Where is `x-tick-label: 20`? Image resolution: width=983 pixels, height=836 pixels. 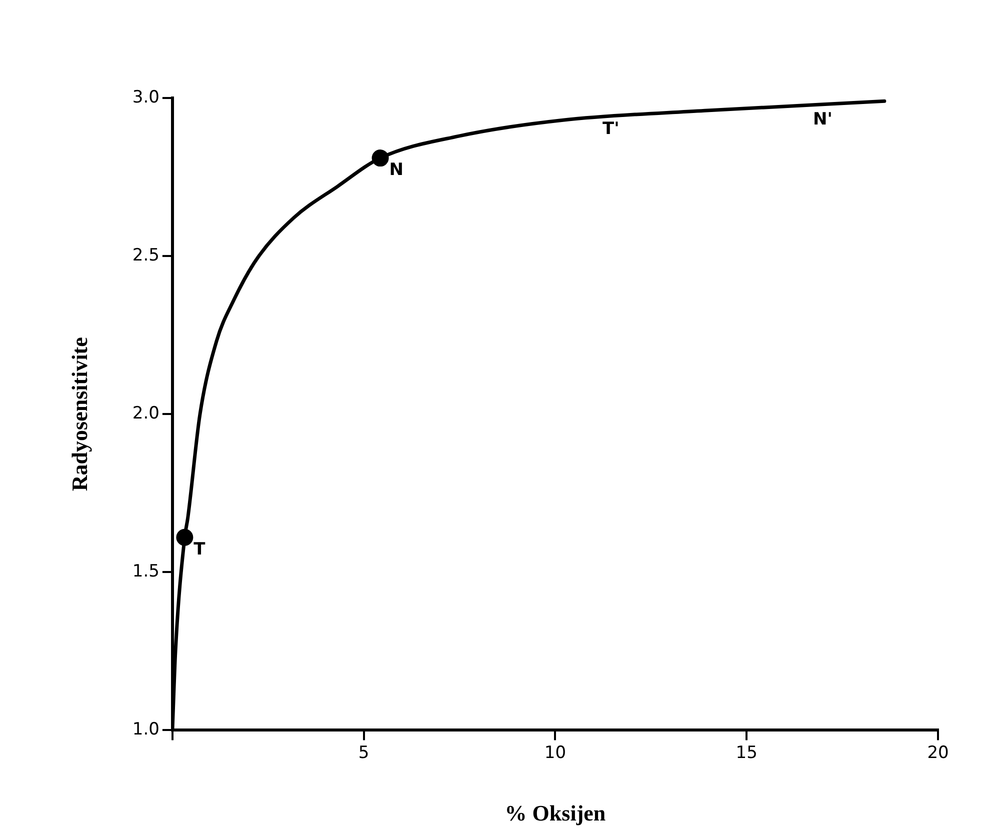 x-tick-label: 20 is located at coordinates (938, 752).